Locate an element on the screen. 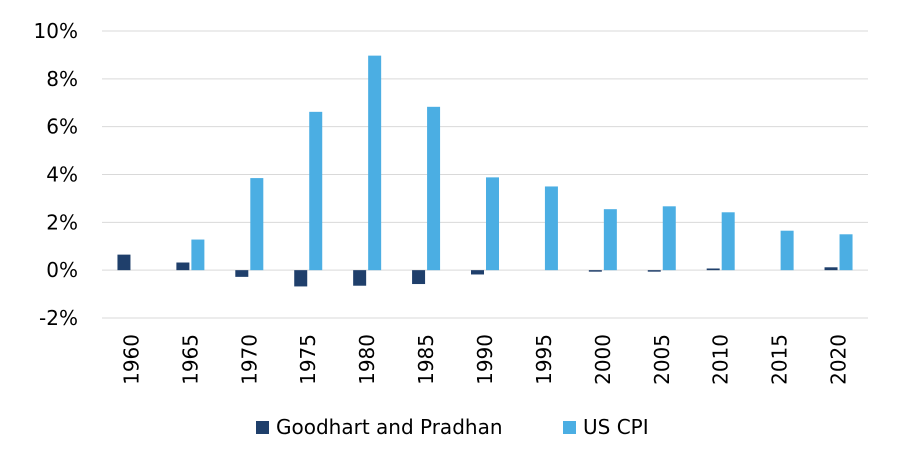  x-tick-label: 1960 is located at coordinates (131, 359).